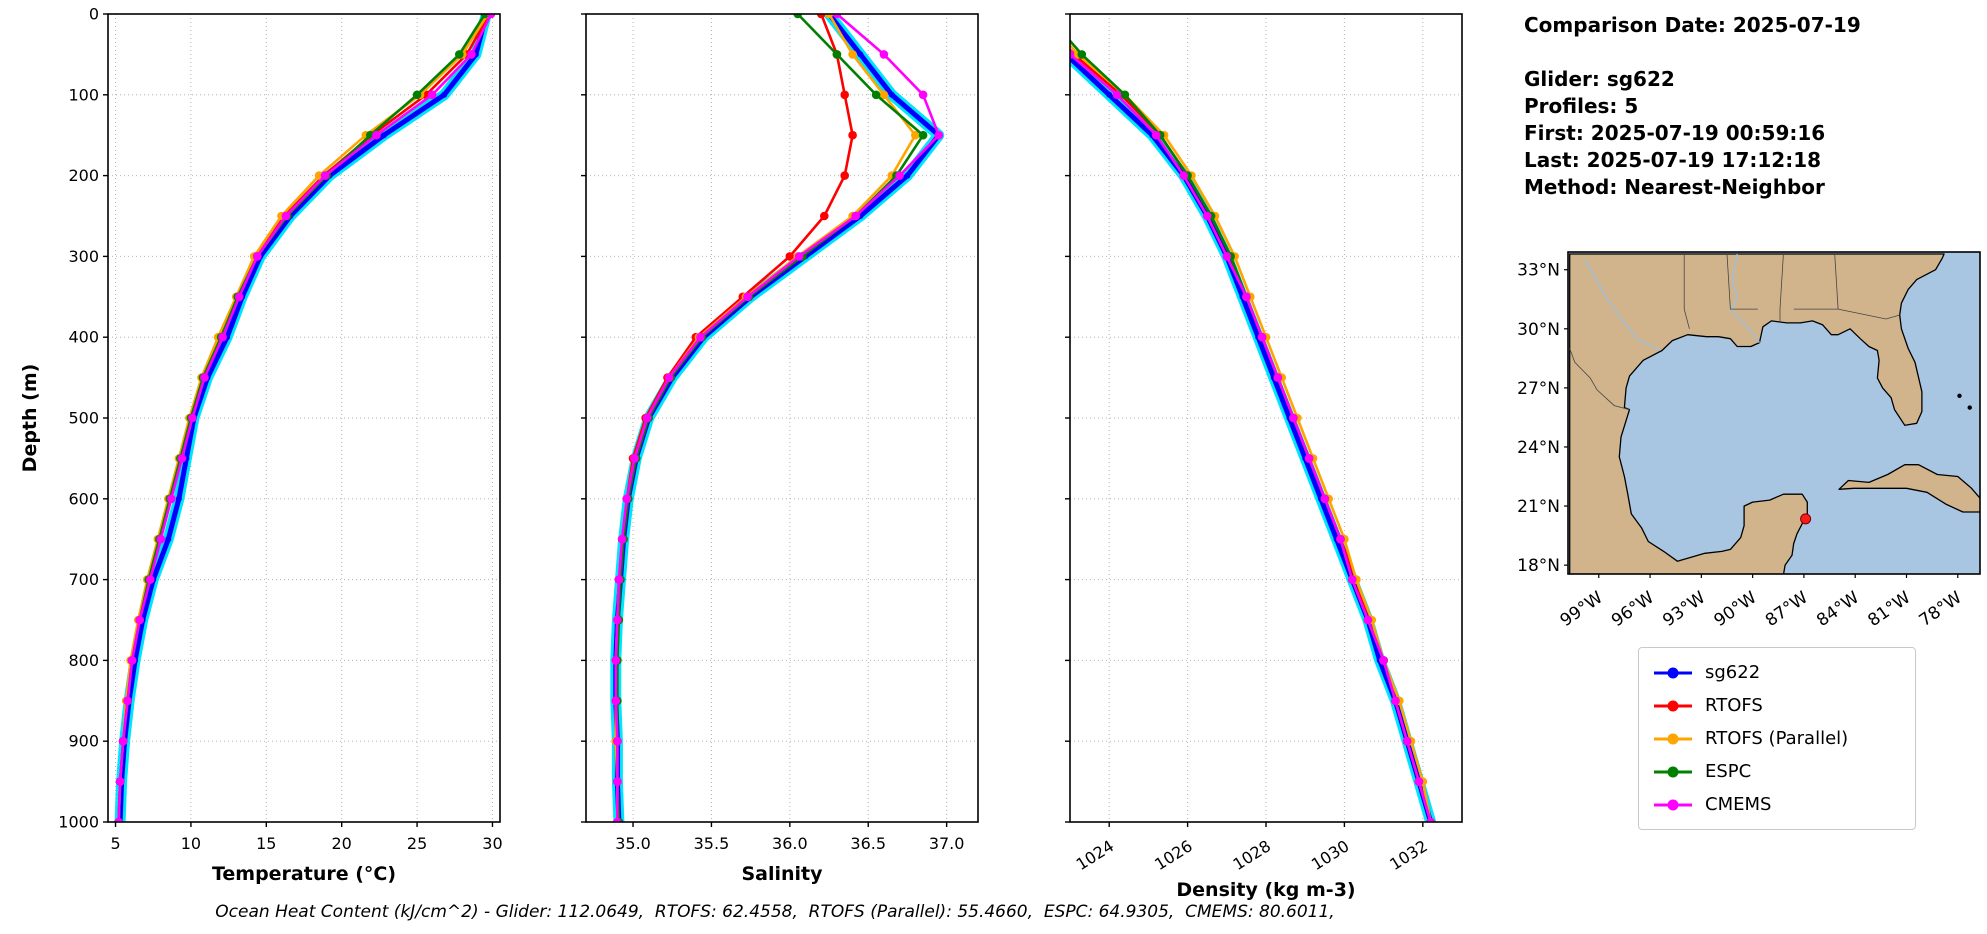 The height and width of the screenshot is (934, 1987). Describe the element at coordinates (1538, 448) in the screenshot. I see `svg-text: 24°N` at that location.